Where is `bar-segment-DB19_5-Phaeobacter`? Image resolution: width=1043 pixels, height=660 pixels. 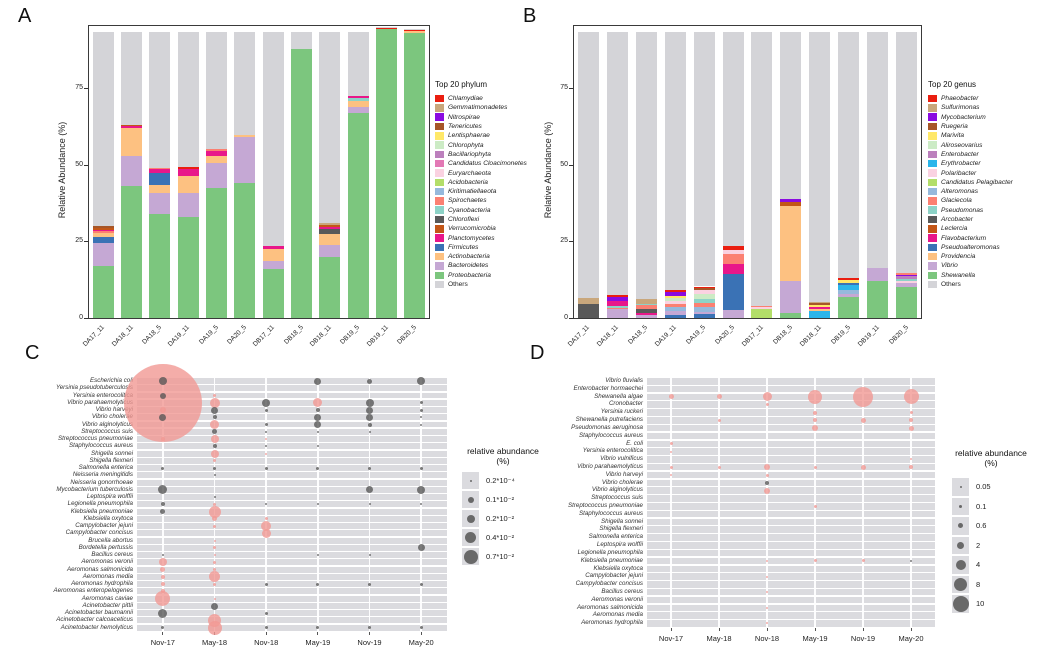
bar-segment-DB19_5-Phaeobacter is located at coordinates (849, 279).